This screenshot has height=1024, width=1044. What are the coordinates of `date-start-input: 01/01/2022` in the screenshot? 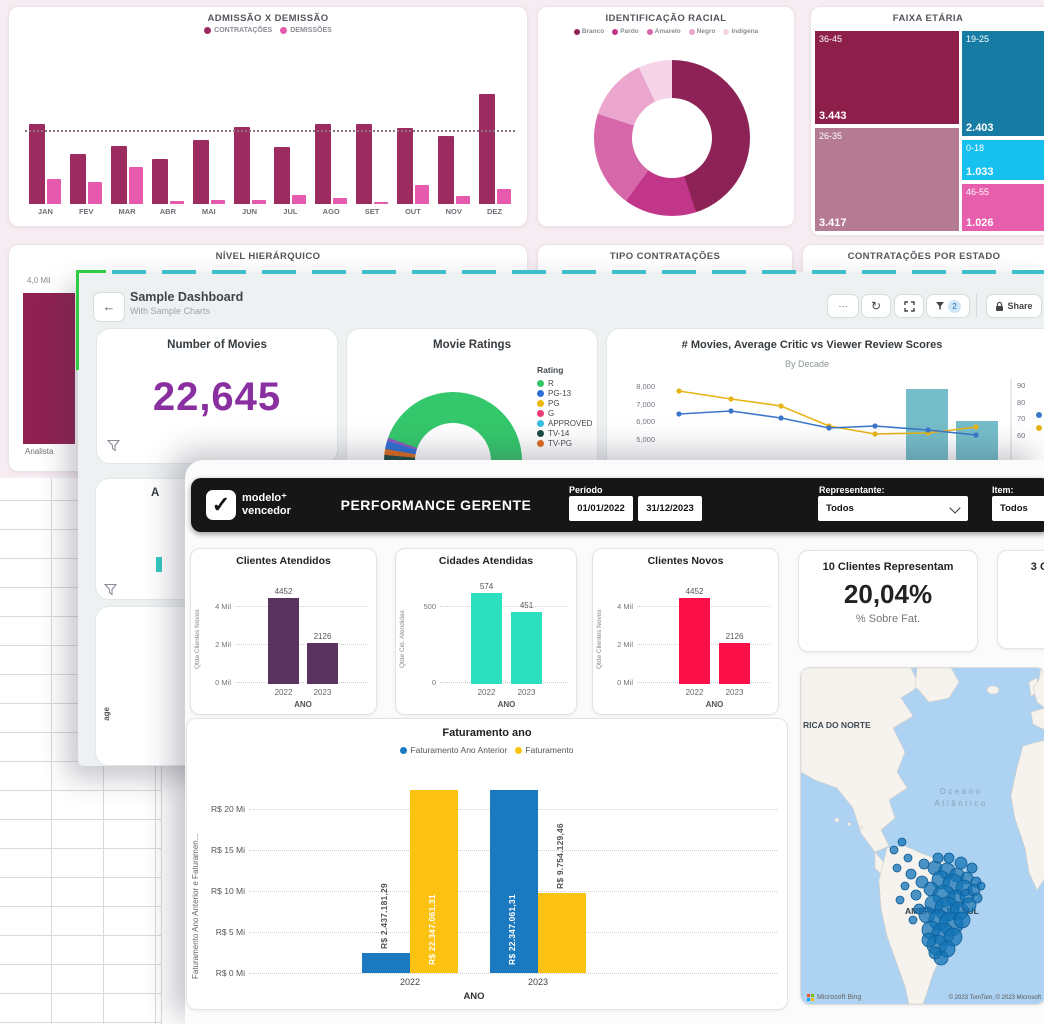 It's located at (601, 508).